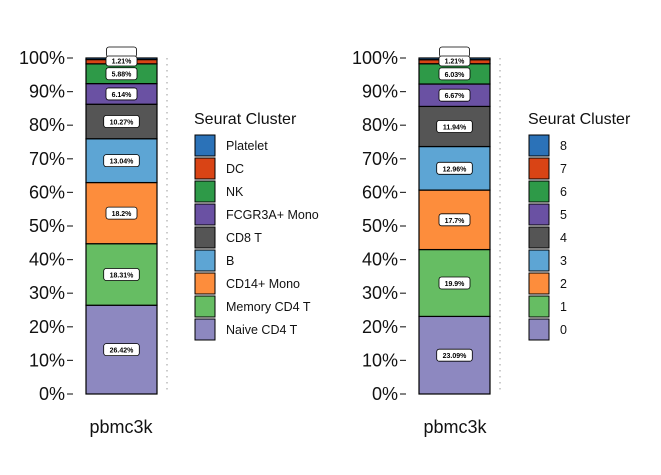 The image size is (661, 475). I want to click on legend-entry-label: CD14+ Mono, so click(263, 284).